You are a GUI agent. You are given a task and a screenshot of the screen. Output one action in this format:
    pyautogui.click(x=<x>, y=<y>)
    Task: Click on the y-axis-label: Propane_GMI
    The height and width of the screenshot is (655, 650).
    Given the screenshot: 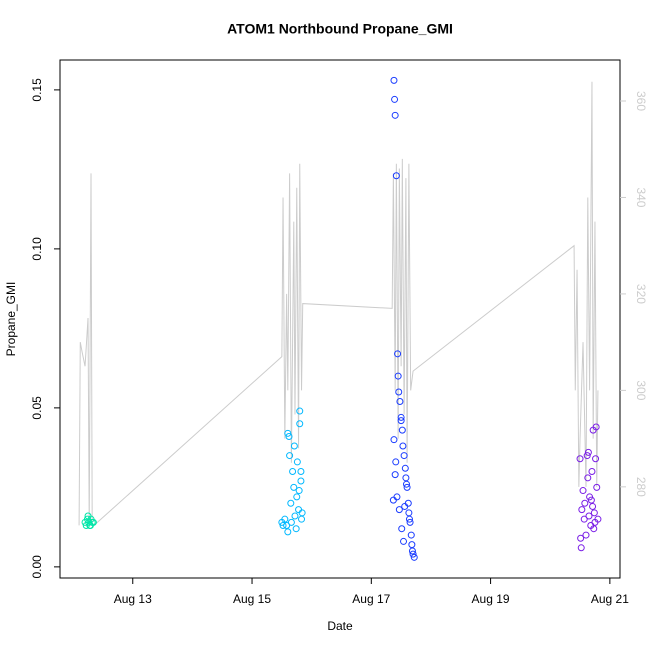 What is the action you would take?
    pyautogui.click(x=11, y=319)
    